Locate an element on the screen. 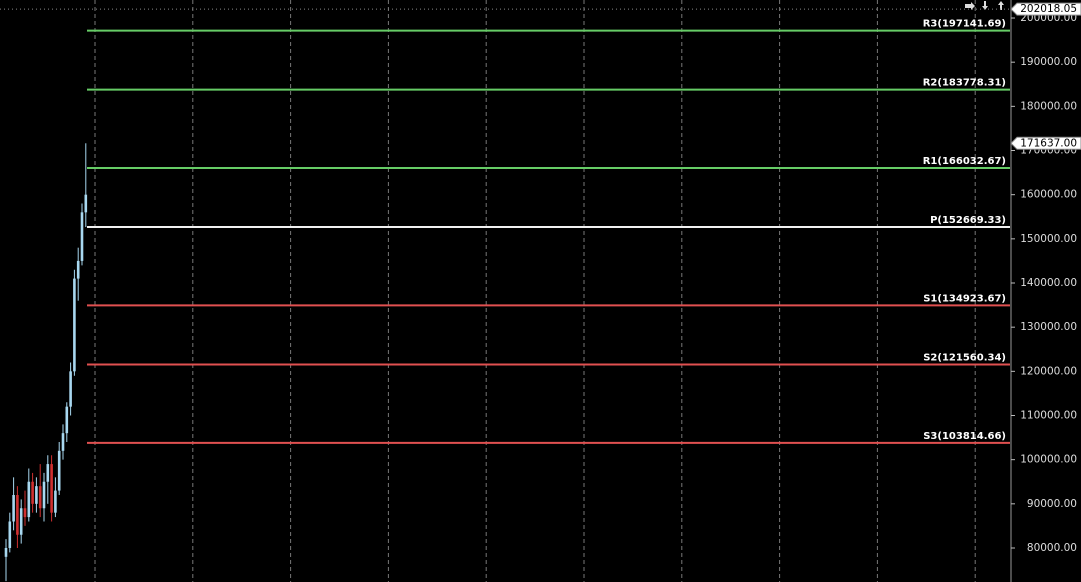 The image size is (1081, 582). y-tick-label: 100000.00 is located at coordinates (1048, 460).